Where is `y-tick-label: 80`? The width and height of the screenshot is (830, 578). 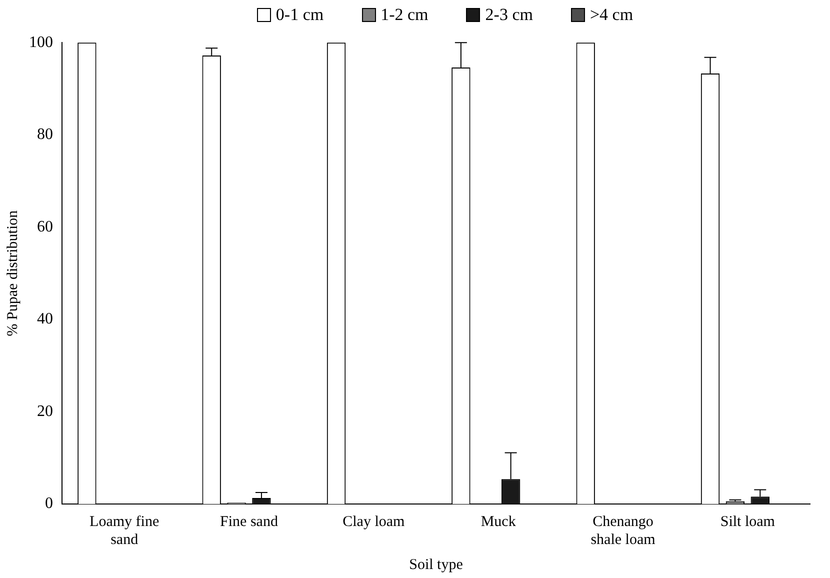
y-tick-label: 80 is located at coordinates (45, 135).